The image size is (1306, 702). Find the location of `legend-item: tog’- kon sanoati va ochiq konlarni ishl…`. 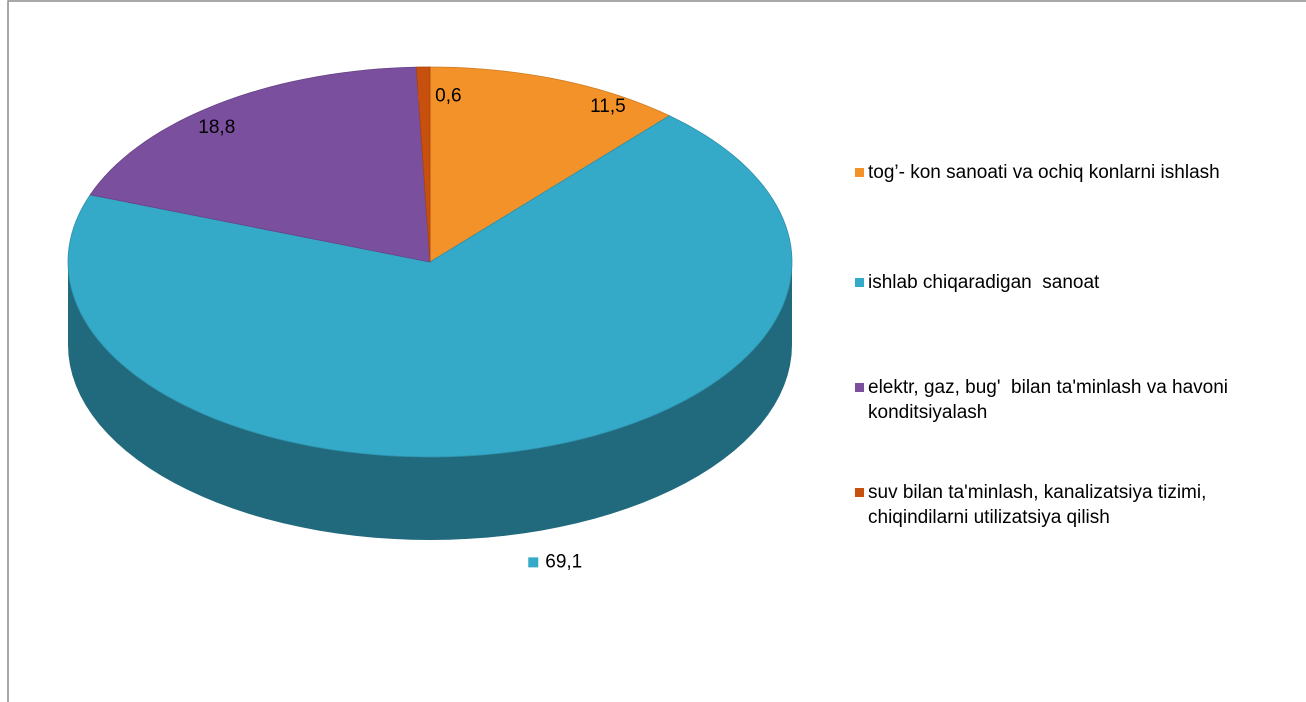

legend-item: tog’- kon sanoati va ochiq konlarni ishl… is located at coordinates (1065, 172).